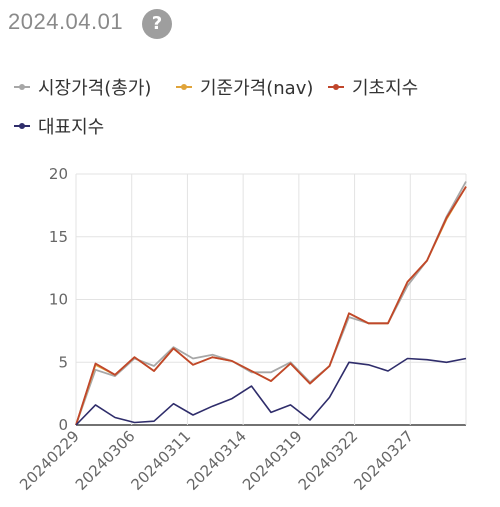  What do you see at coordinates (383, 460) in the screenshot?
I see `x-tick-label: 20240327` at bounding box center [383, 460].